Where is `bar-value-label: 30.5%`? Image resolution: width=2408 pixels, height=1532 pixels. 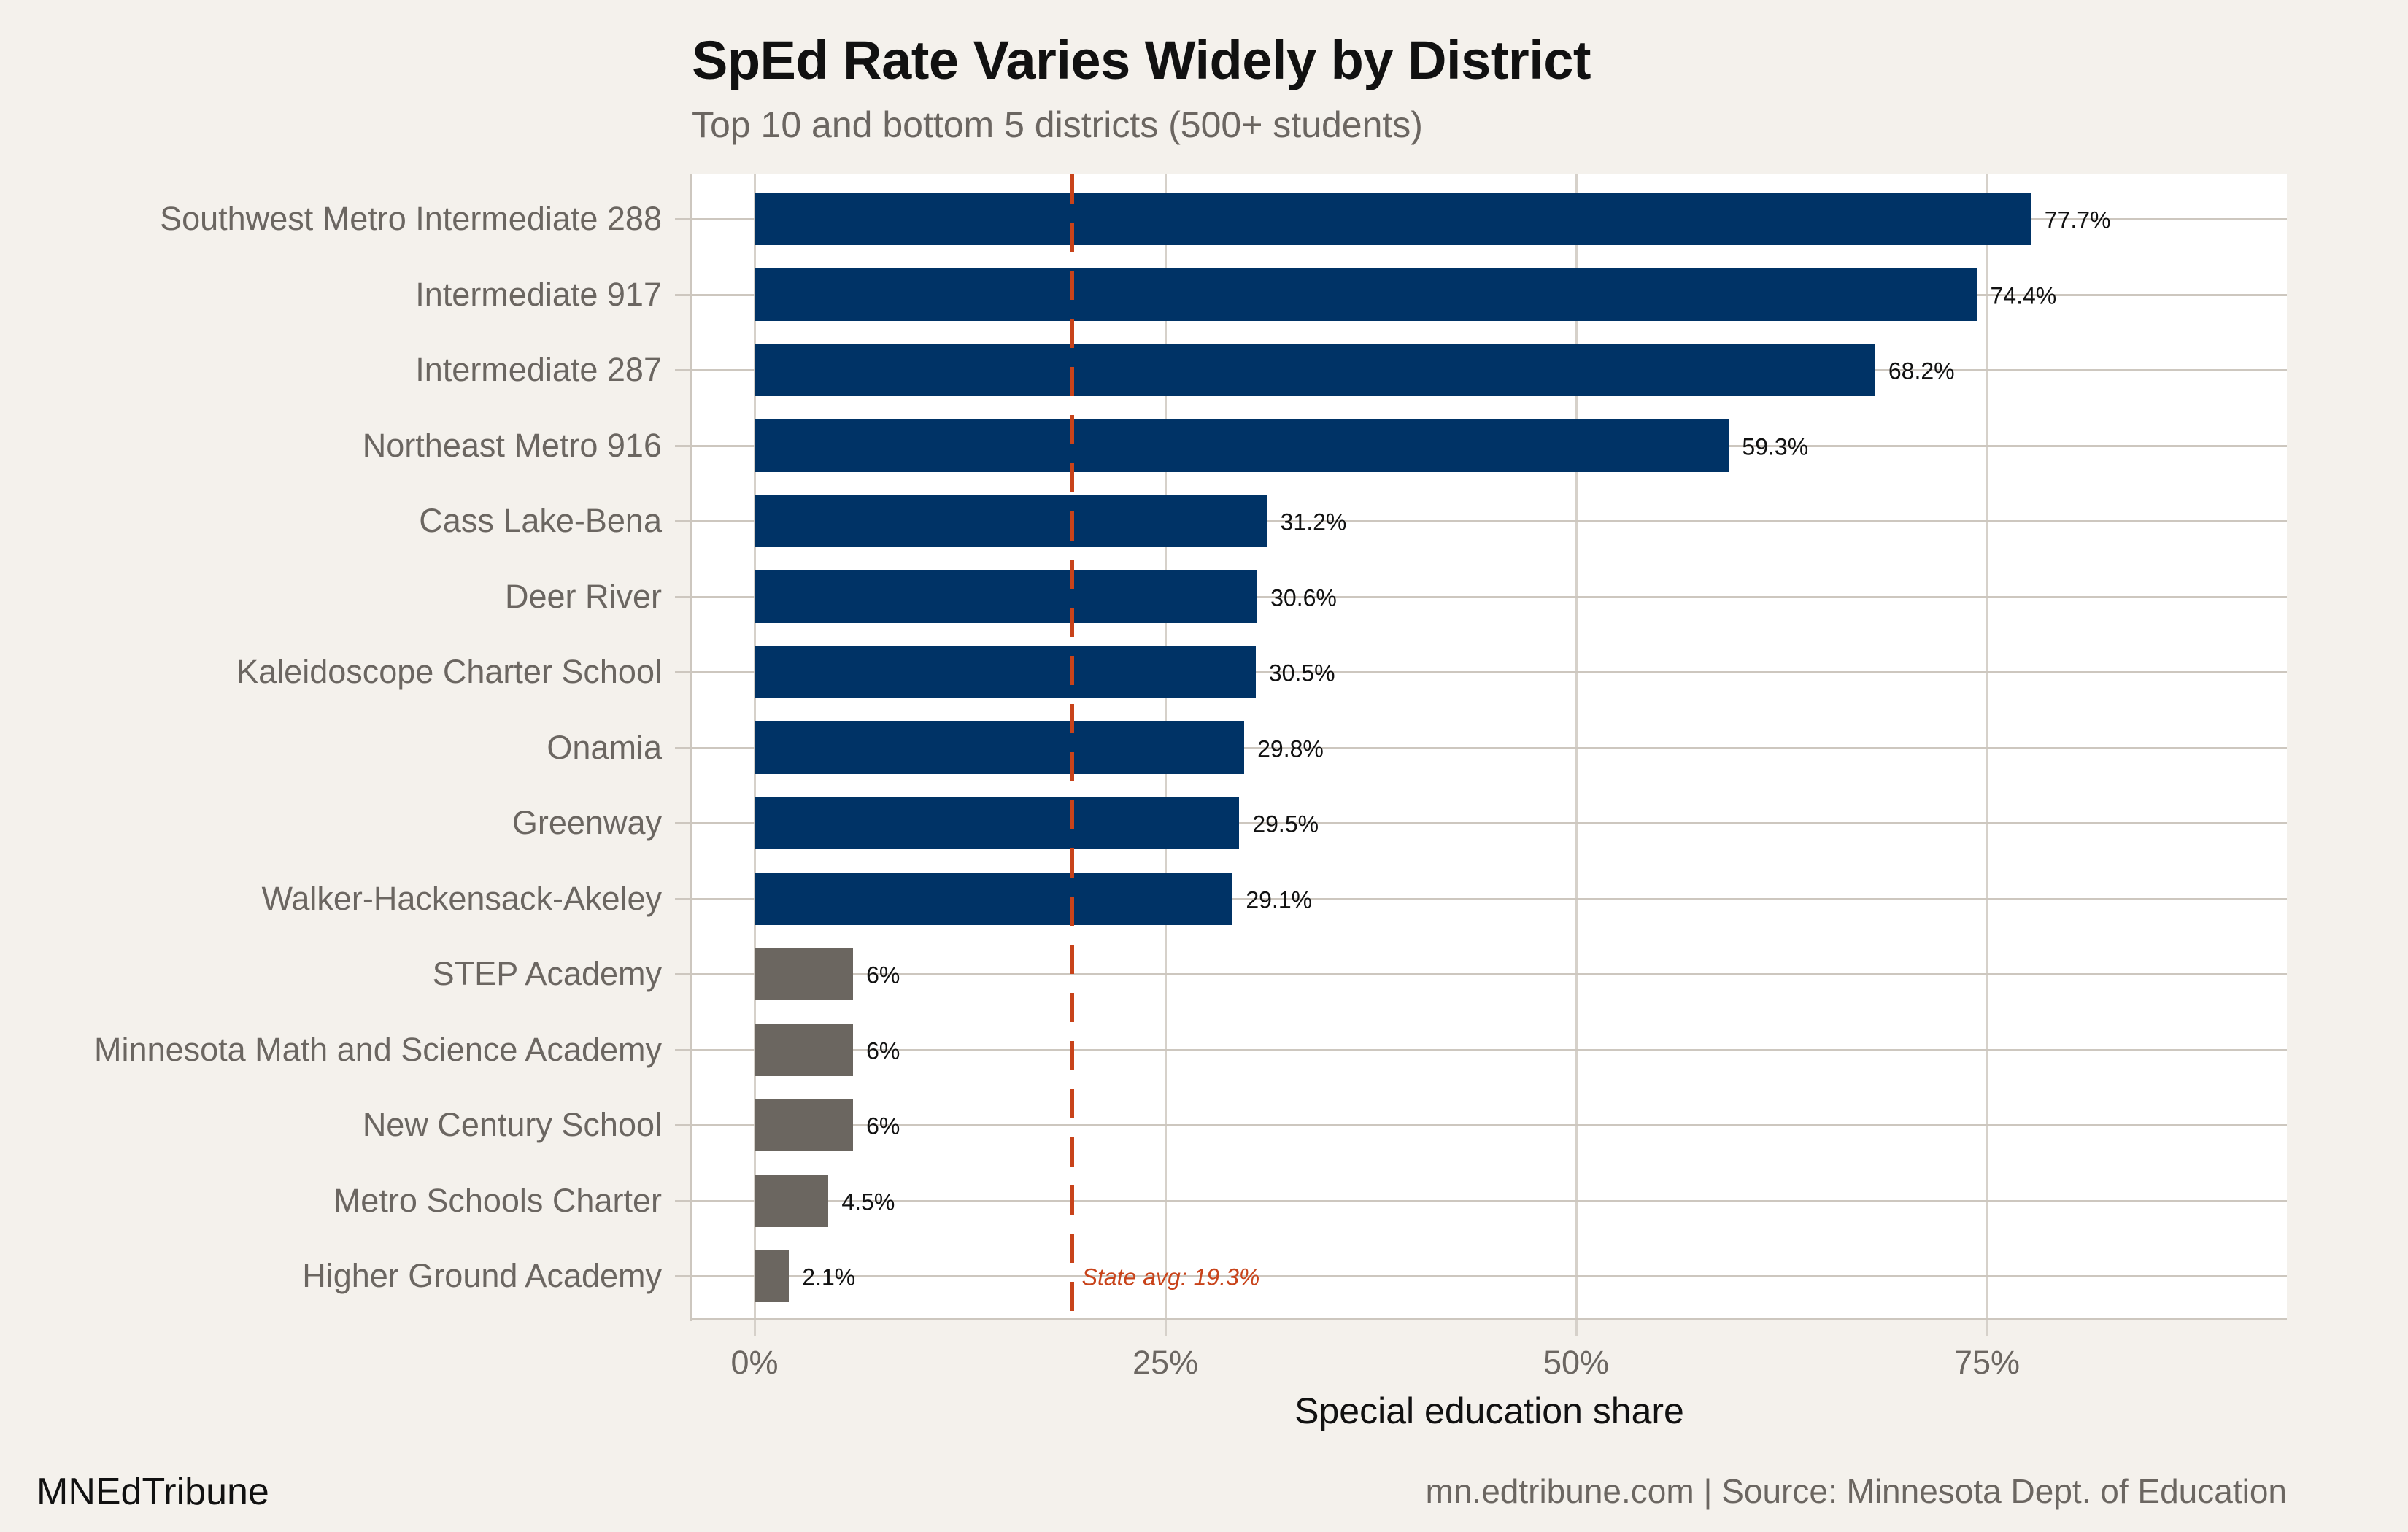
bar-value-label: 30.5% is located at coordinates (1301, 673).